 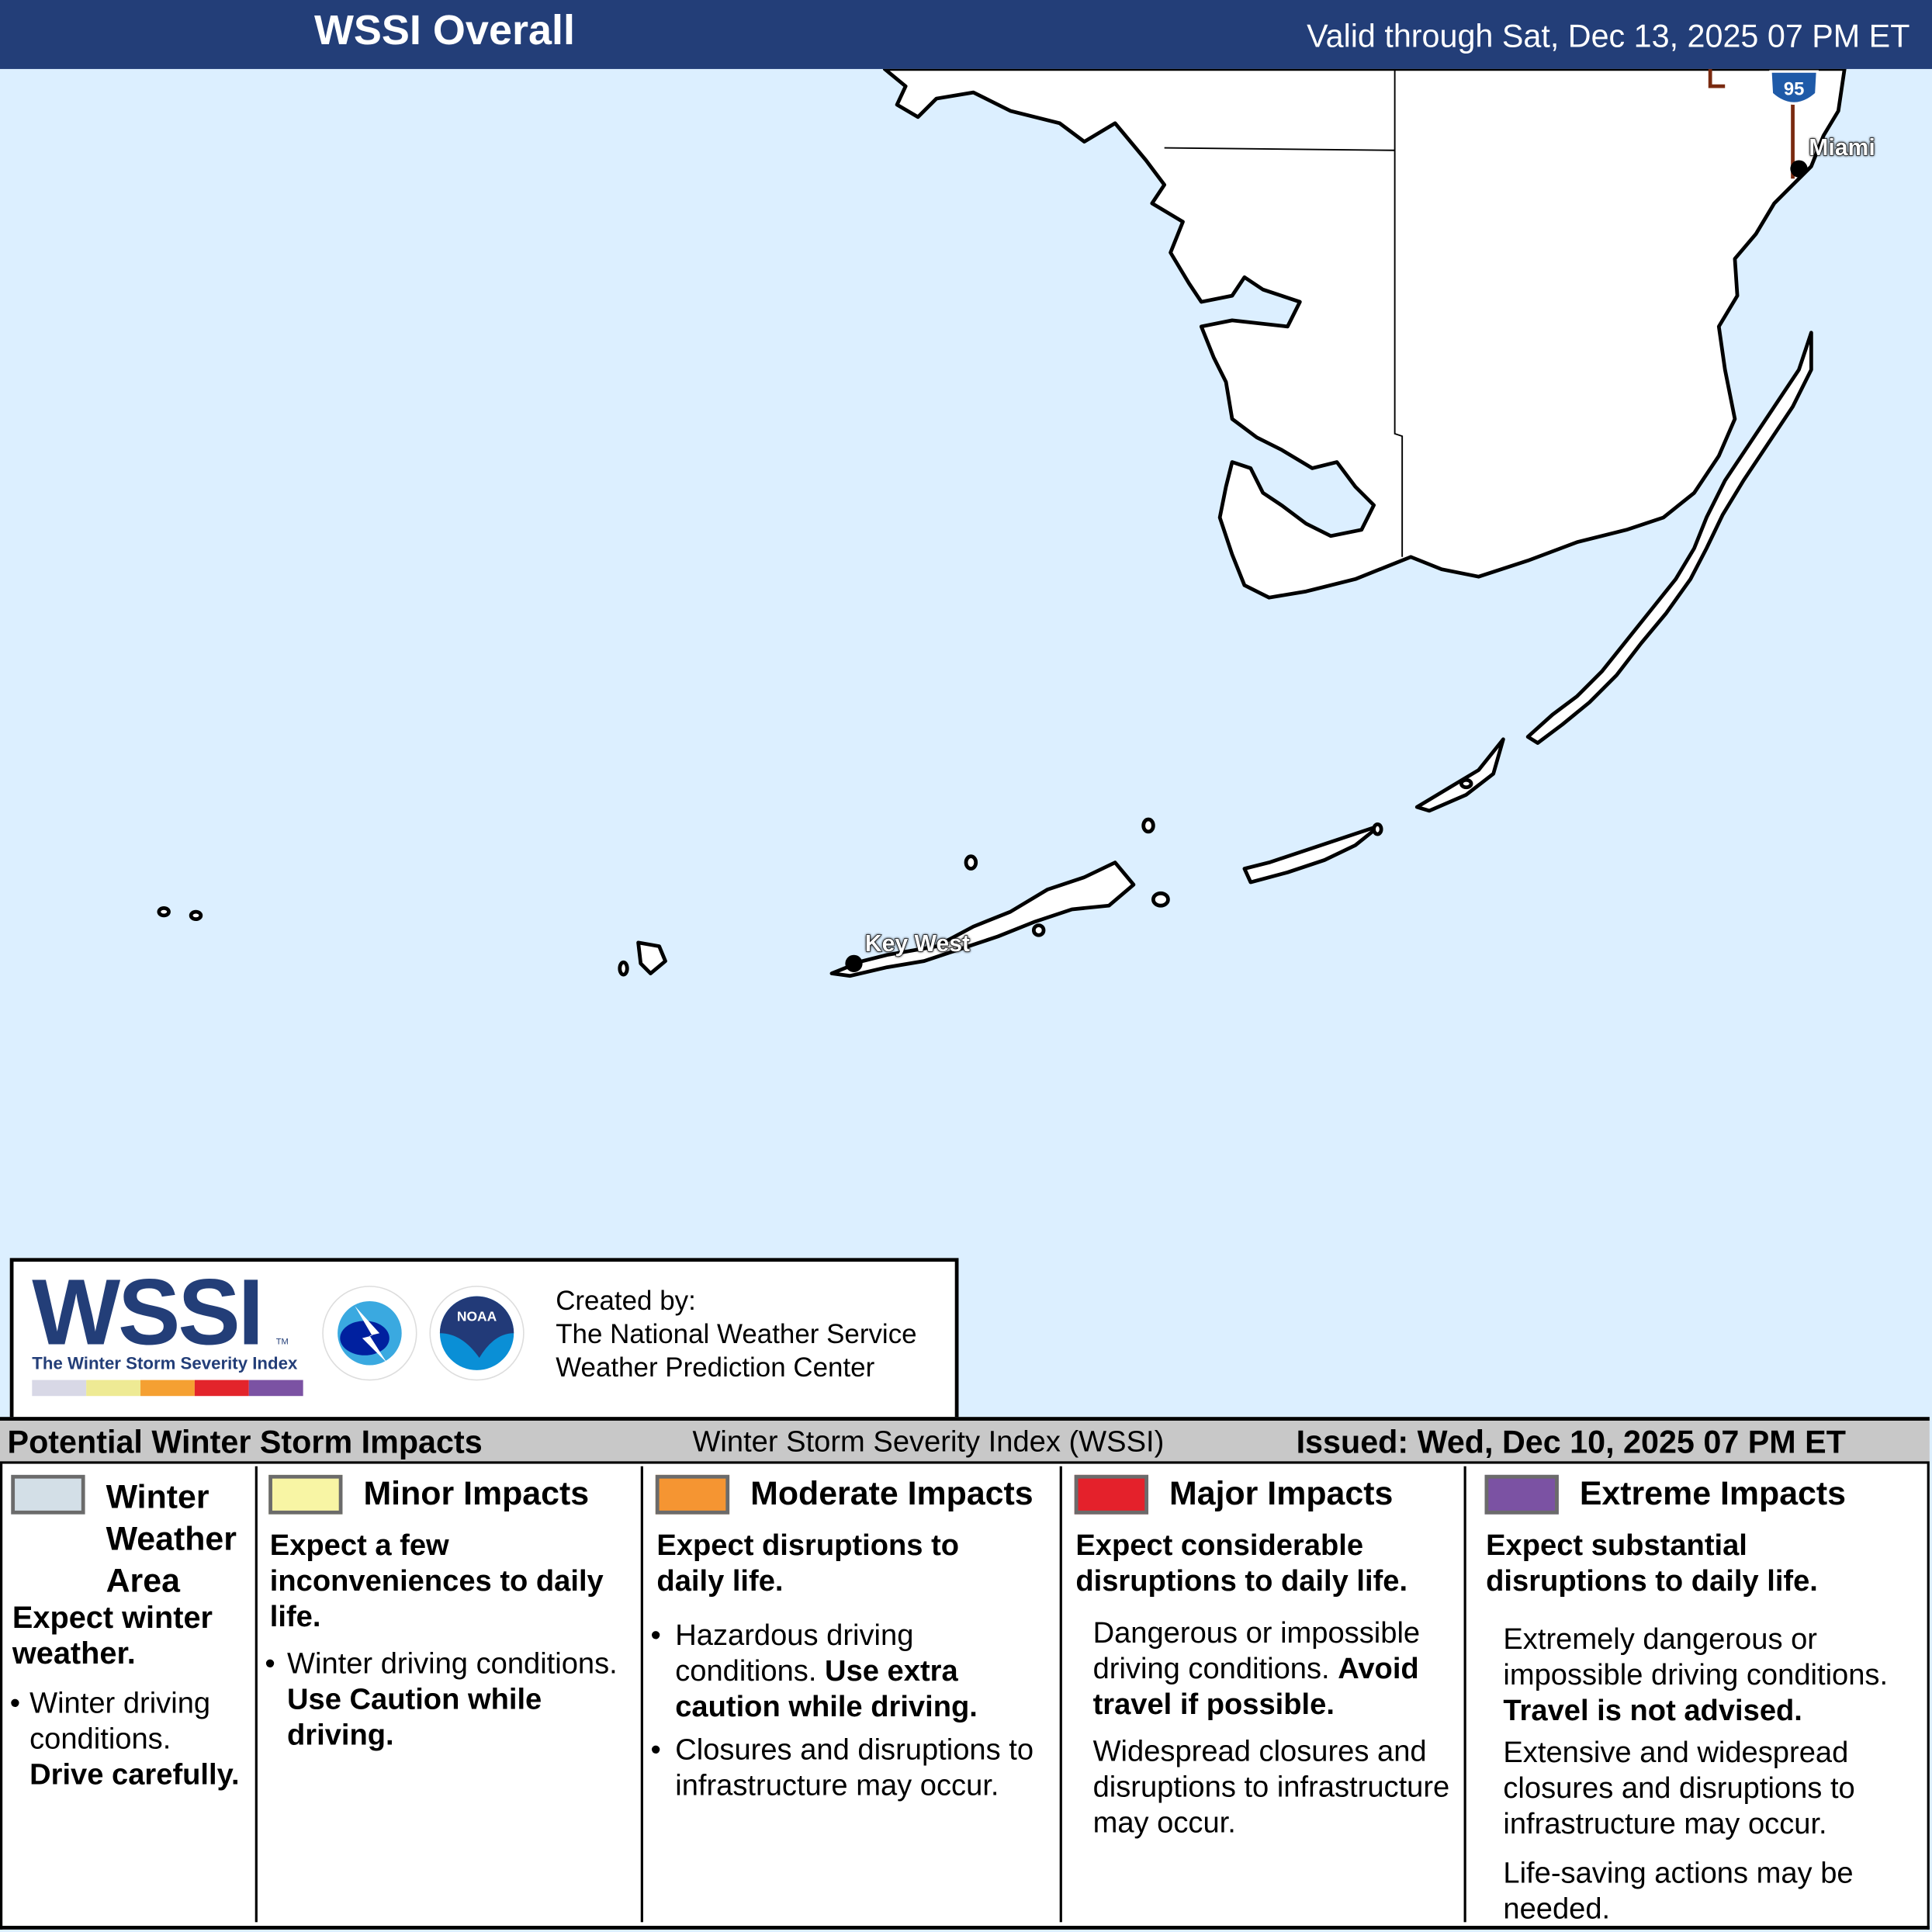 What do you see at coordinates (982, 919) in the screenshot?
I see `lower-keys` at bounding box center [982, 919].